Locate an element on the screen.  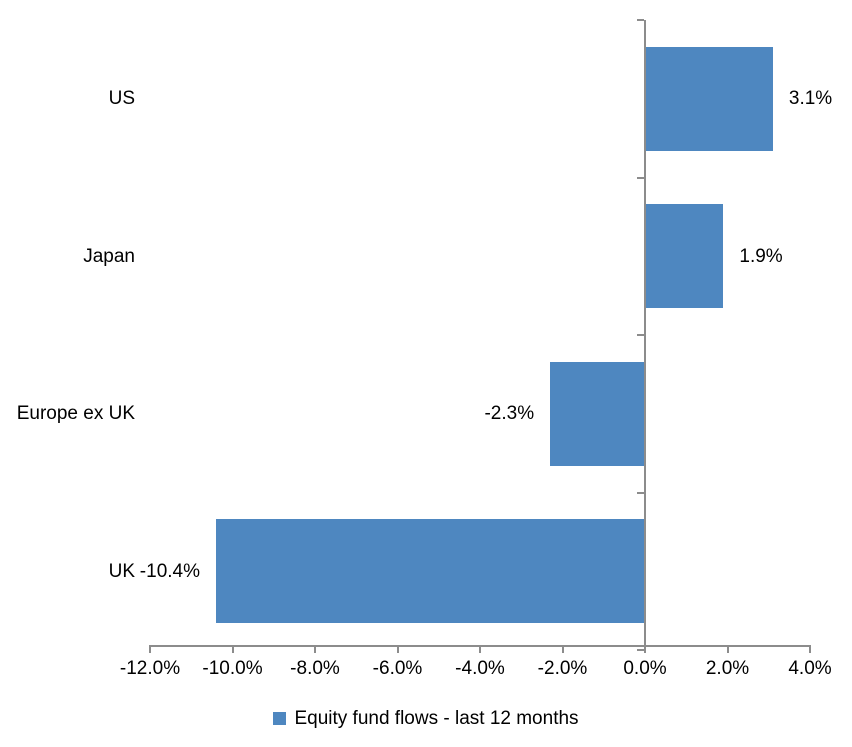
bar-us is located at coordinates (709, 98).